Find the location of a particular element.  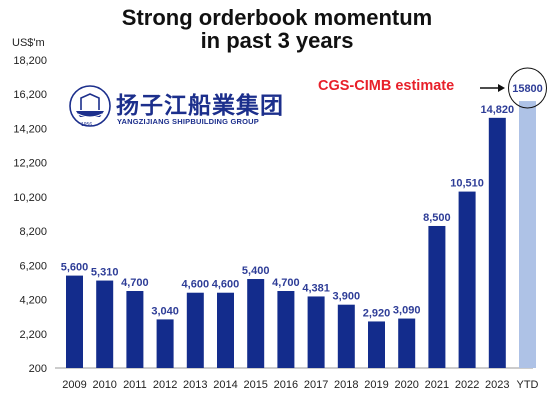

y-tick-label: 18,200 is located at coordinates (30, 61).